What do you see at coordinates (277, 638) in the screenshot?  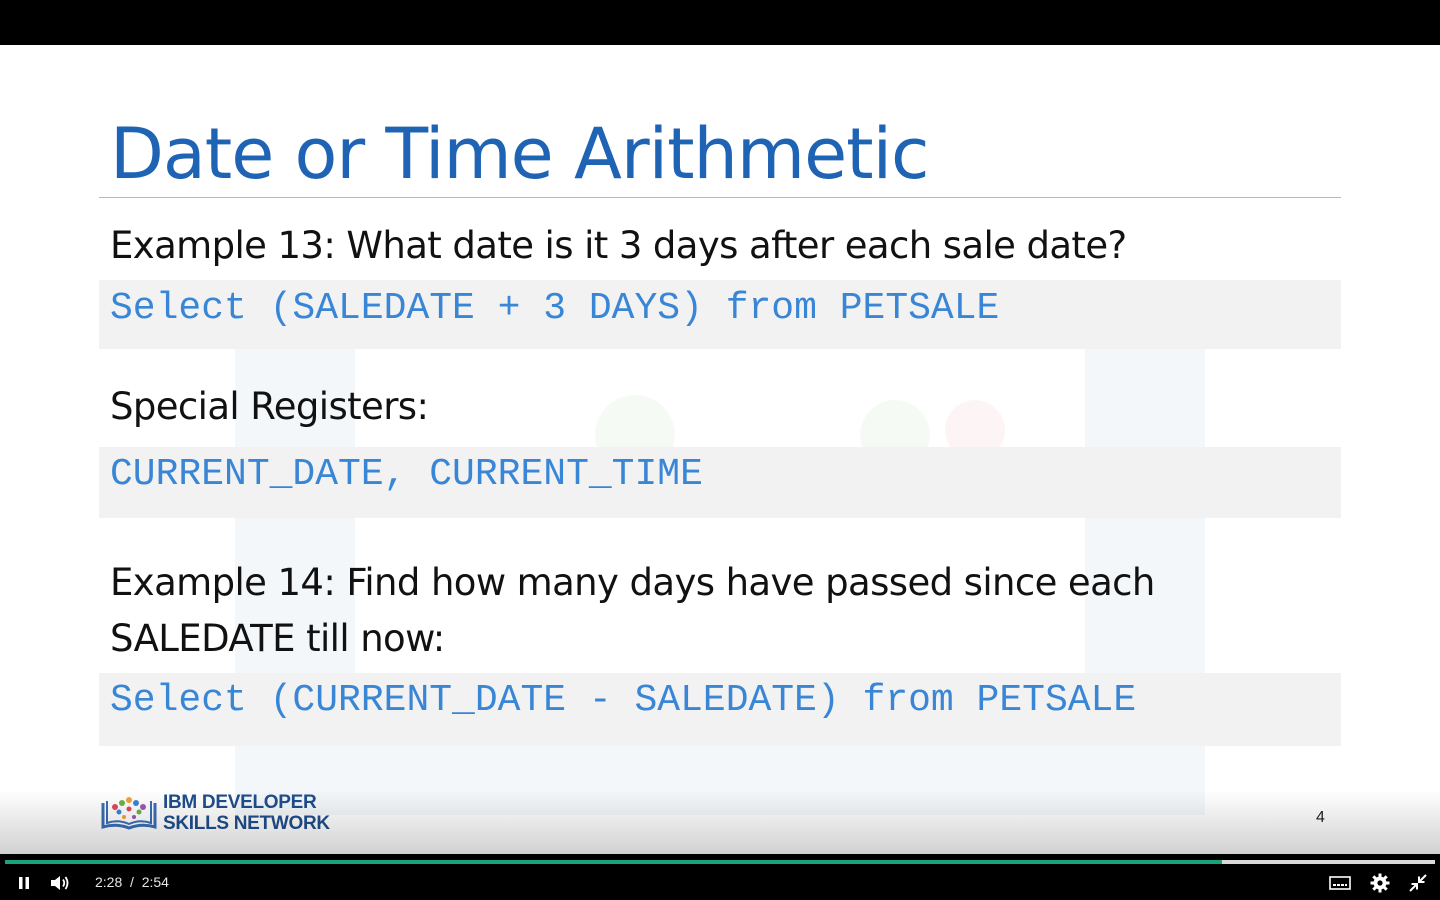 I see `example-14-heading-line2: SALEDATE till now:` at bounding box center [277, 638].